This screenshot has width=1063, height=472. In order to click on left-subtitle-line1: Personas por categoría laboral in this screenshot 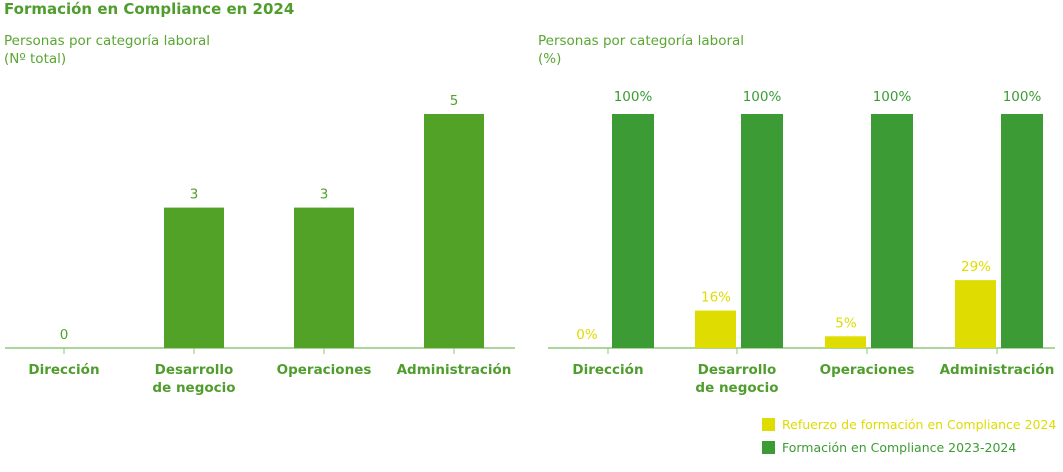, I will do `click(107, 41)`.